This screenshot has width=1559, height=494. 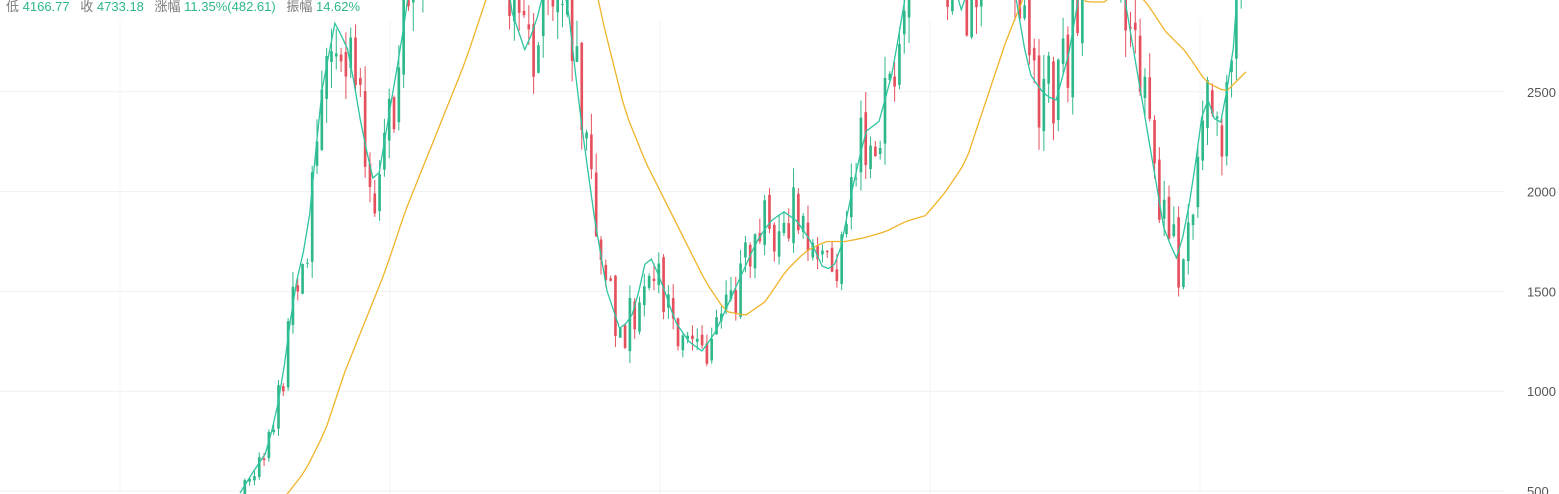 I want to click on low-label: 低, so click(x=13, y=7).